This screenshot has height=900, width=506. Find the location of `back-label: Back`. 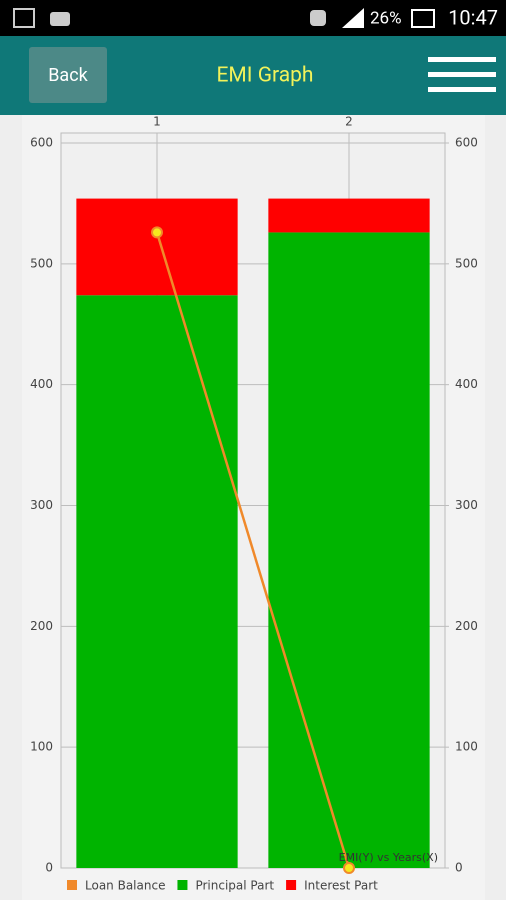

back-label: Back is located at coordinates (68, 75).